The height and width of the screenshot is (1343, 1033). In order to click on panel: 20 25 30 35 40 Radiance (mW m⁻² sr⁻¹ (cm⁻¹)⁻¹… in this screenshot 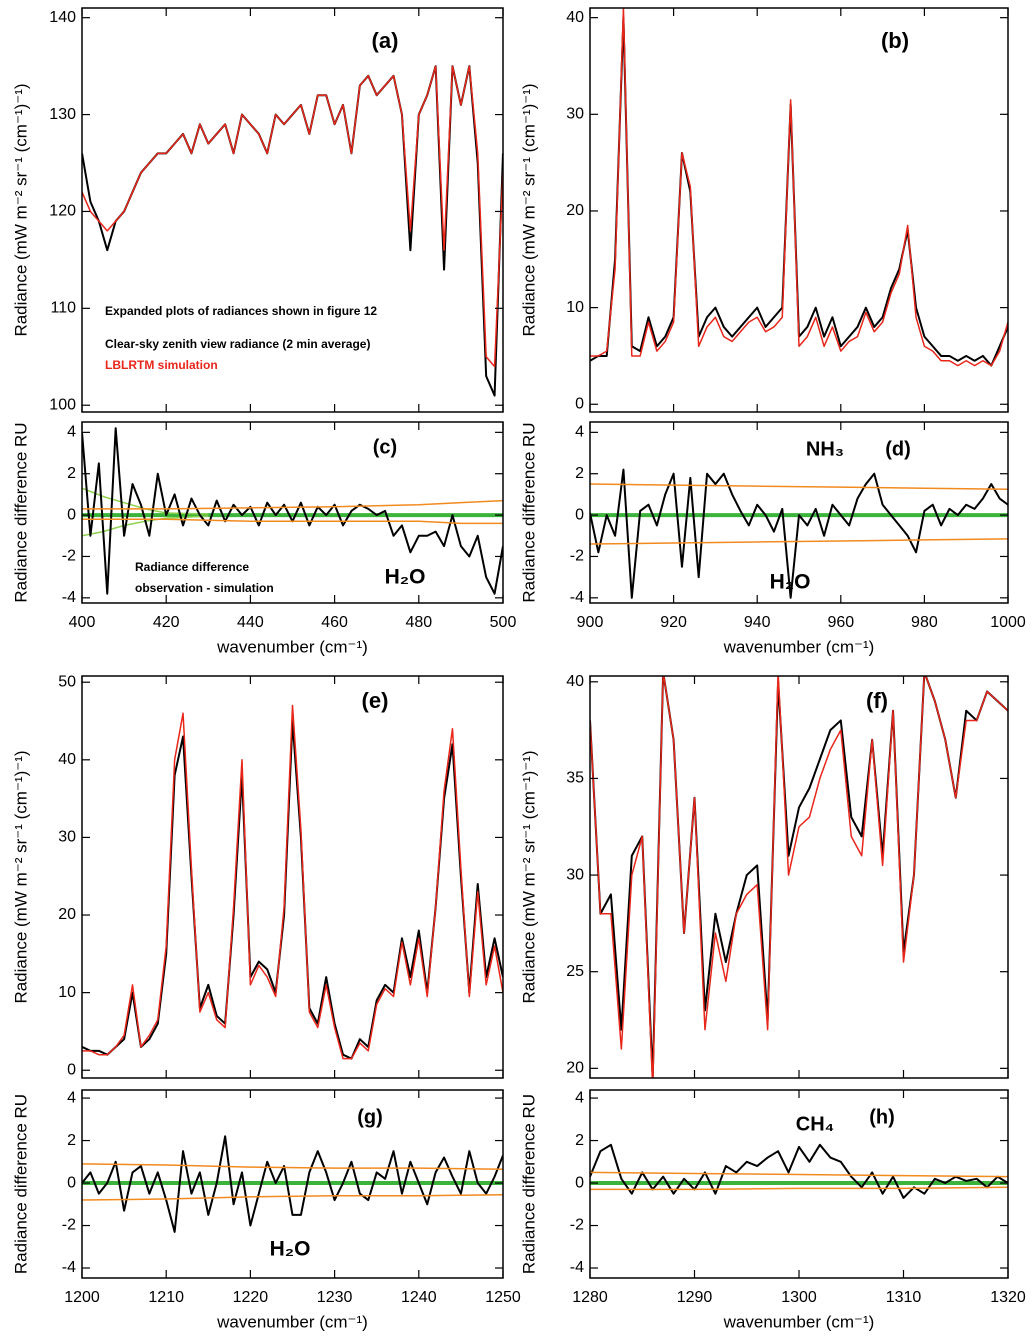, I will do `click(764, 876)`.